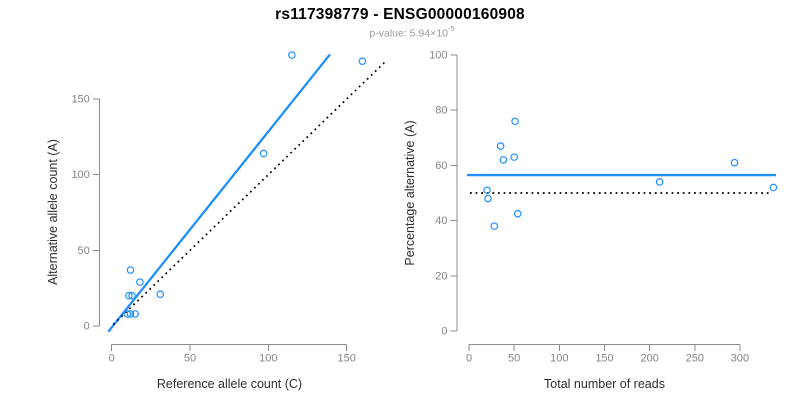 This screenshot has height=400, width=800. I want to click on x-tick-label: 200, so click(649, 359).